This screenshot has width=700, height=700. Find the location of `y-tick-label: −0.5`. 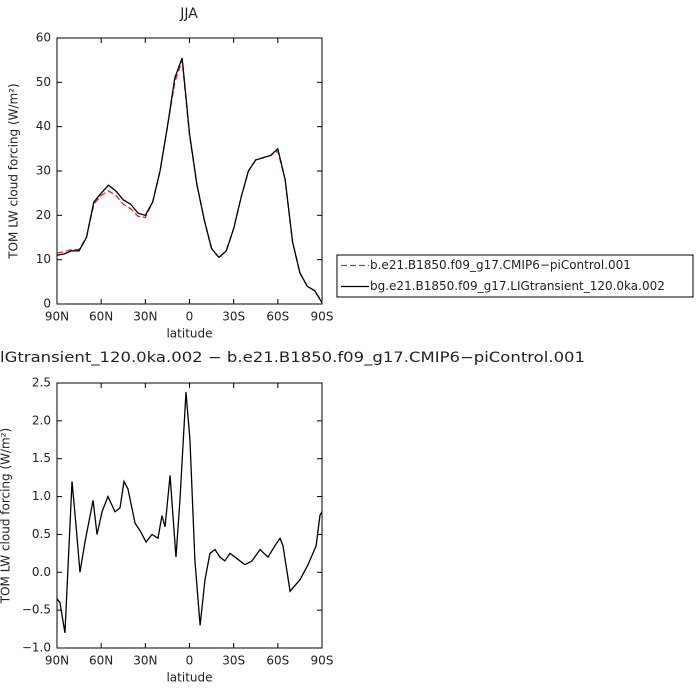

y-tick-label: −0.5 is located at coordinates (36, 610).